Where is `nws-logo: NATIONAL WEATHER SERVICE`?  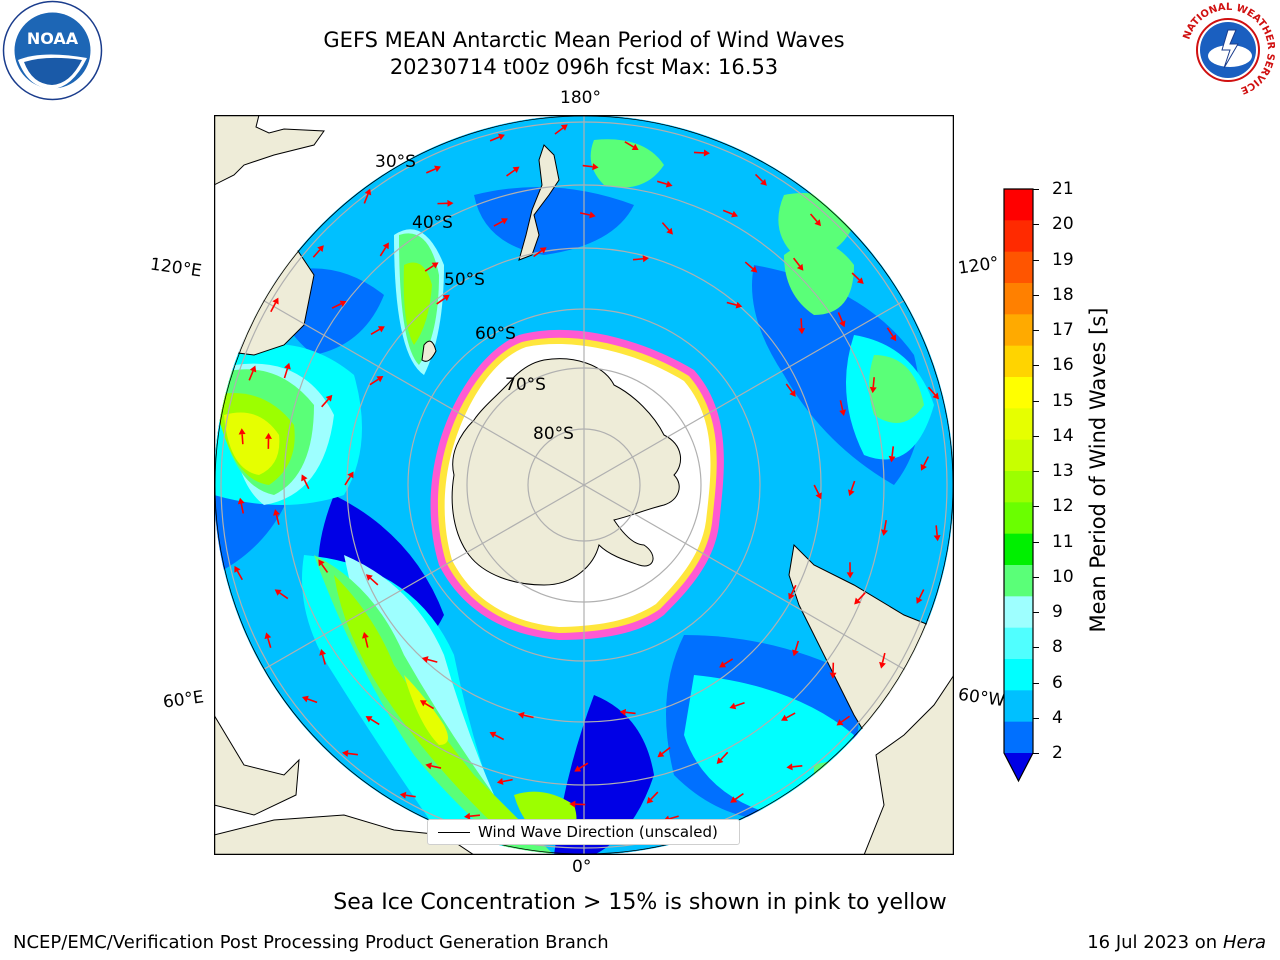 nws-logo: NATIONAL WEATHER SERVICE is located at coordinates (1228, 50).